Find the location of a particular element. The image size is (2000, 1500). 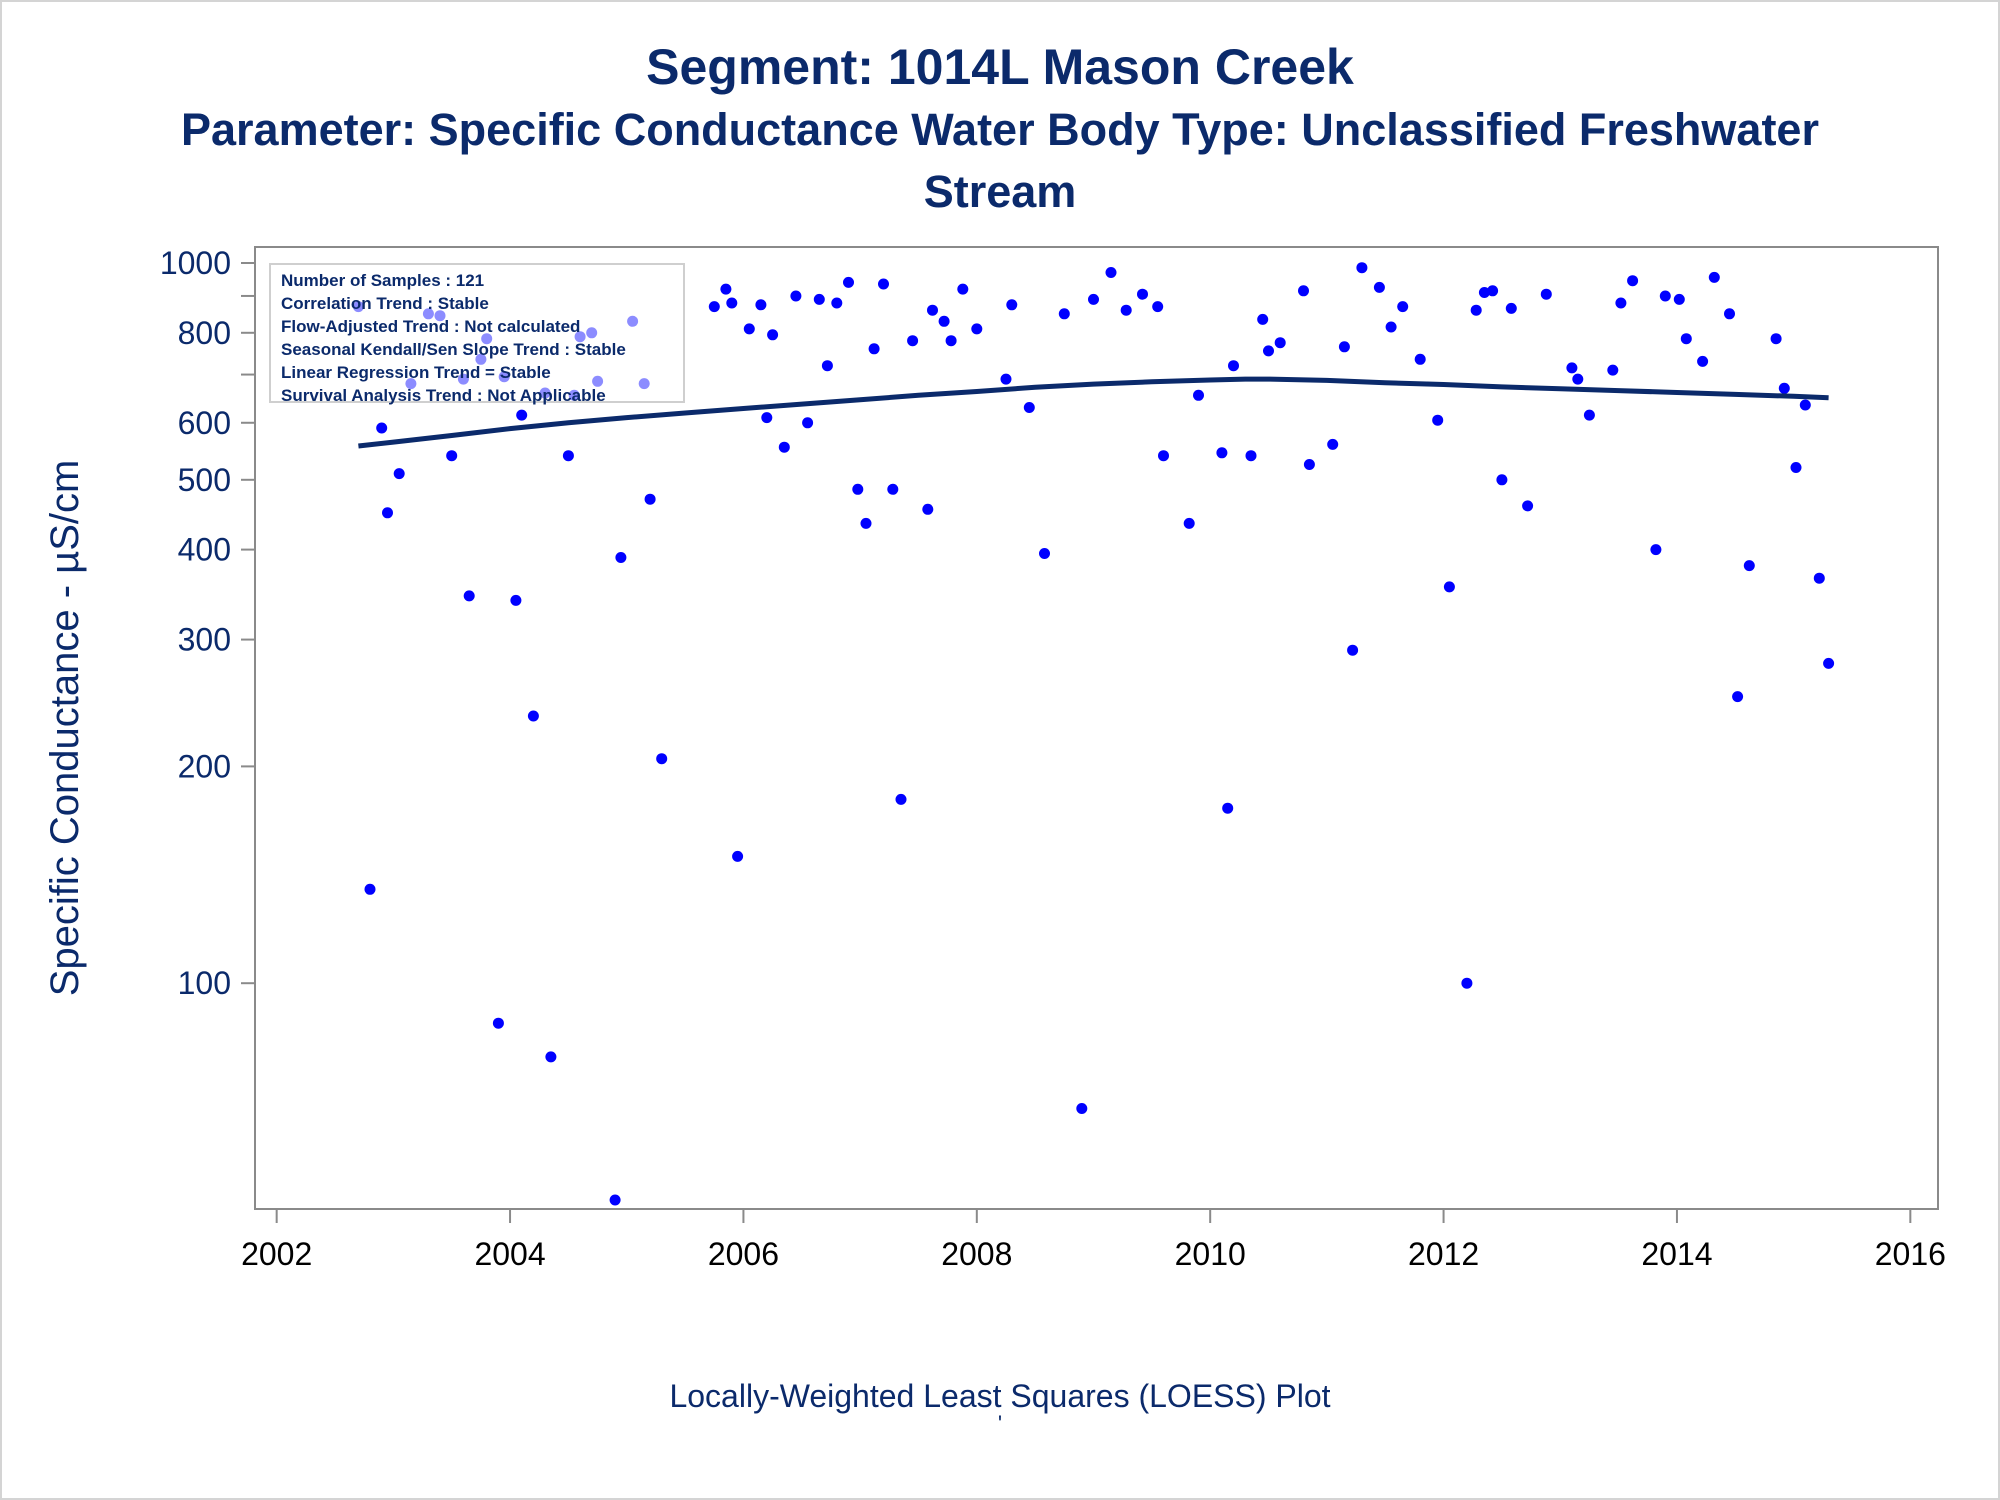

y-tick-label: 400 is located at coordinates (204, 550).